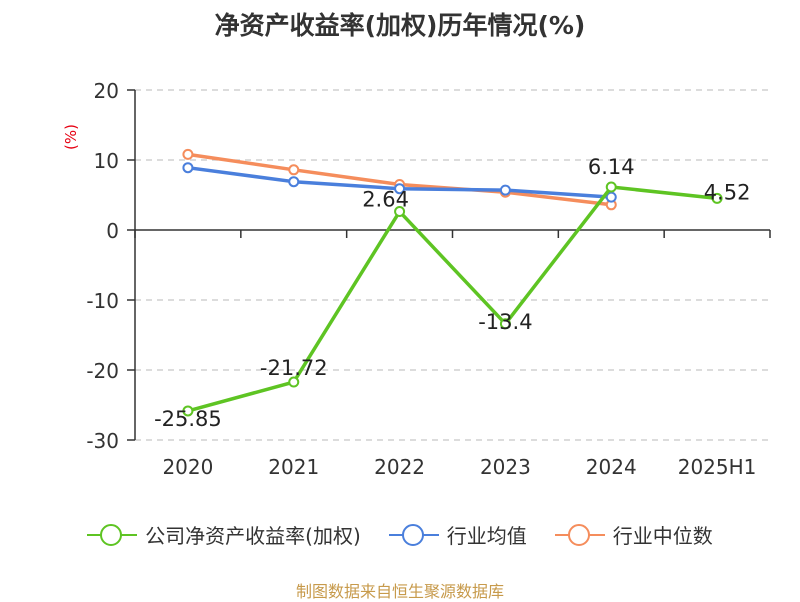 This screenshot has width=800, height=602. What do you see at coordinates (727, 192) in the screenshot?
I see `data-label: 4.52` at bounding box center [727, 192].